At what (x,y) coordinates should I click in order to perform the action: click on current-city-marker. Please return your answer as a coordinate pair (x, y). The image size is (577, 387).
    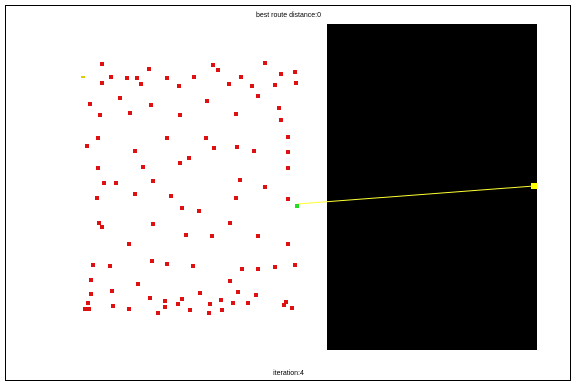
    Looking at the image, I should click on (297, 206).